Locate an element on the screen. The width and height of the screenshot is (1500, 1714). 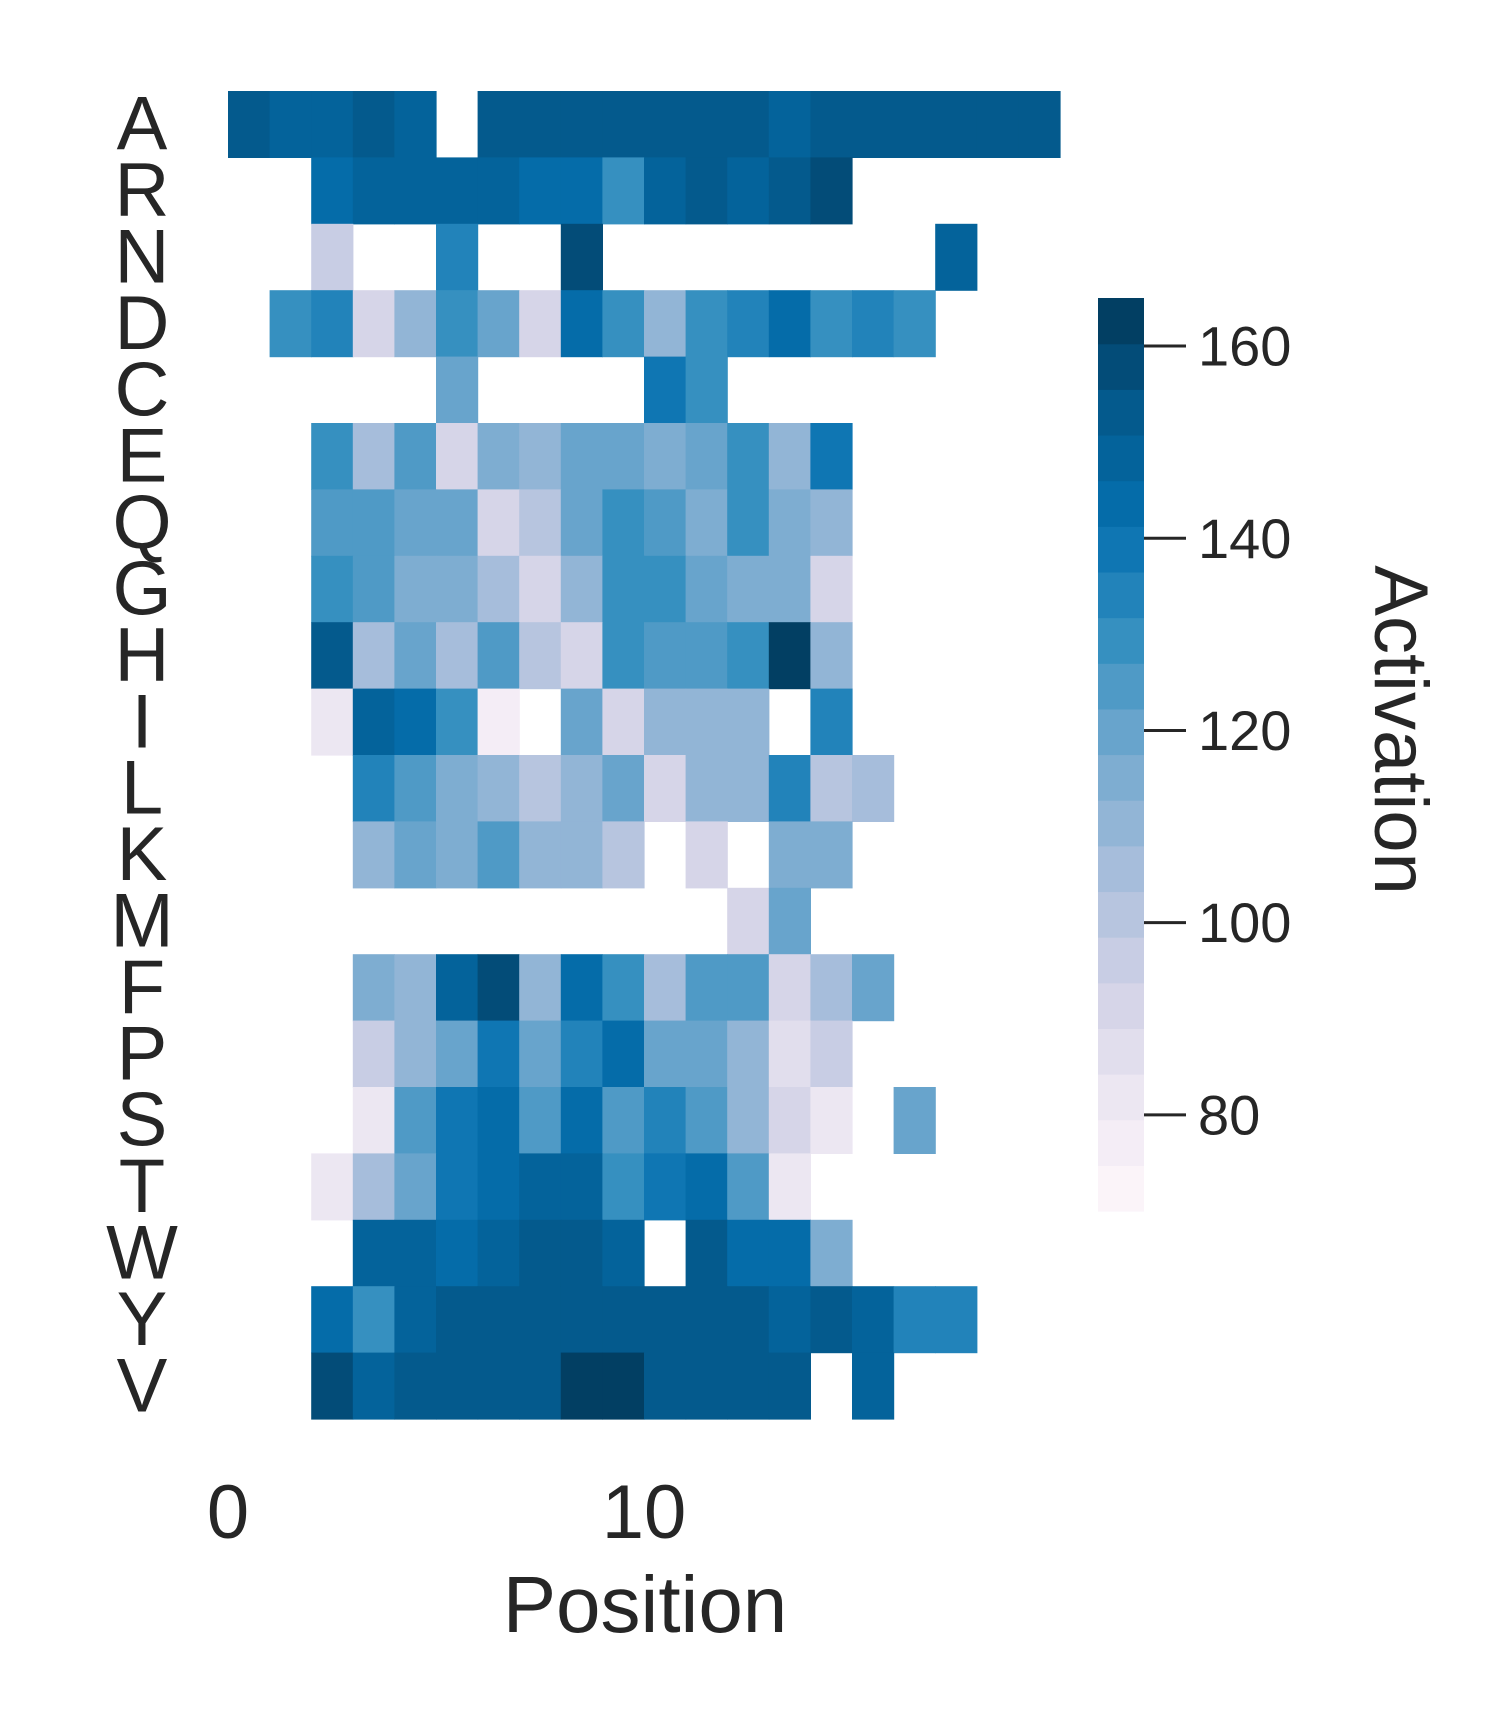
x-tick-label: 10 is located at coordinates (644, 1512).